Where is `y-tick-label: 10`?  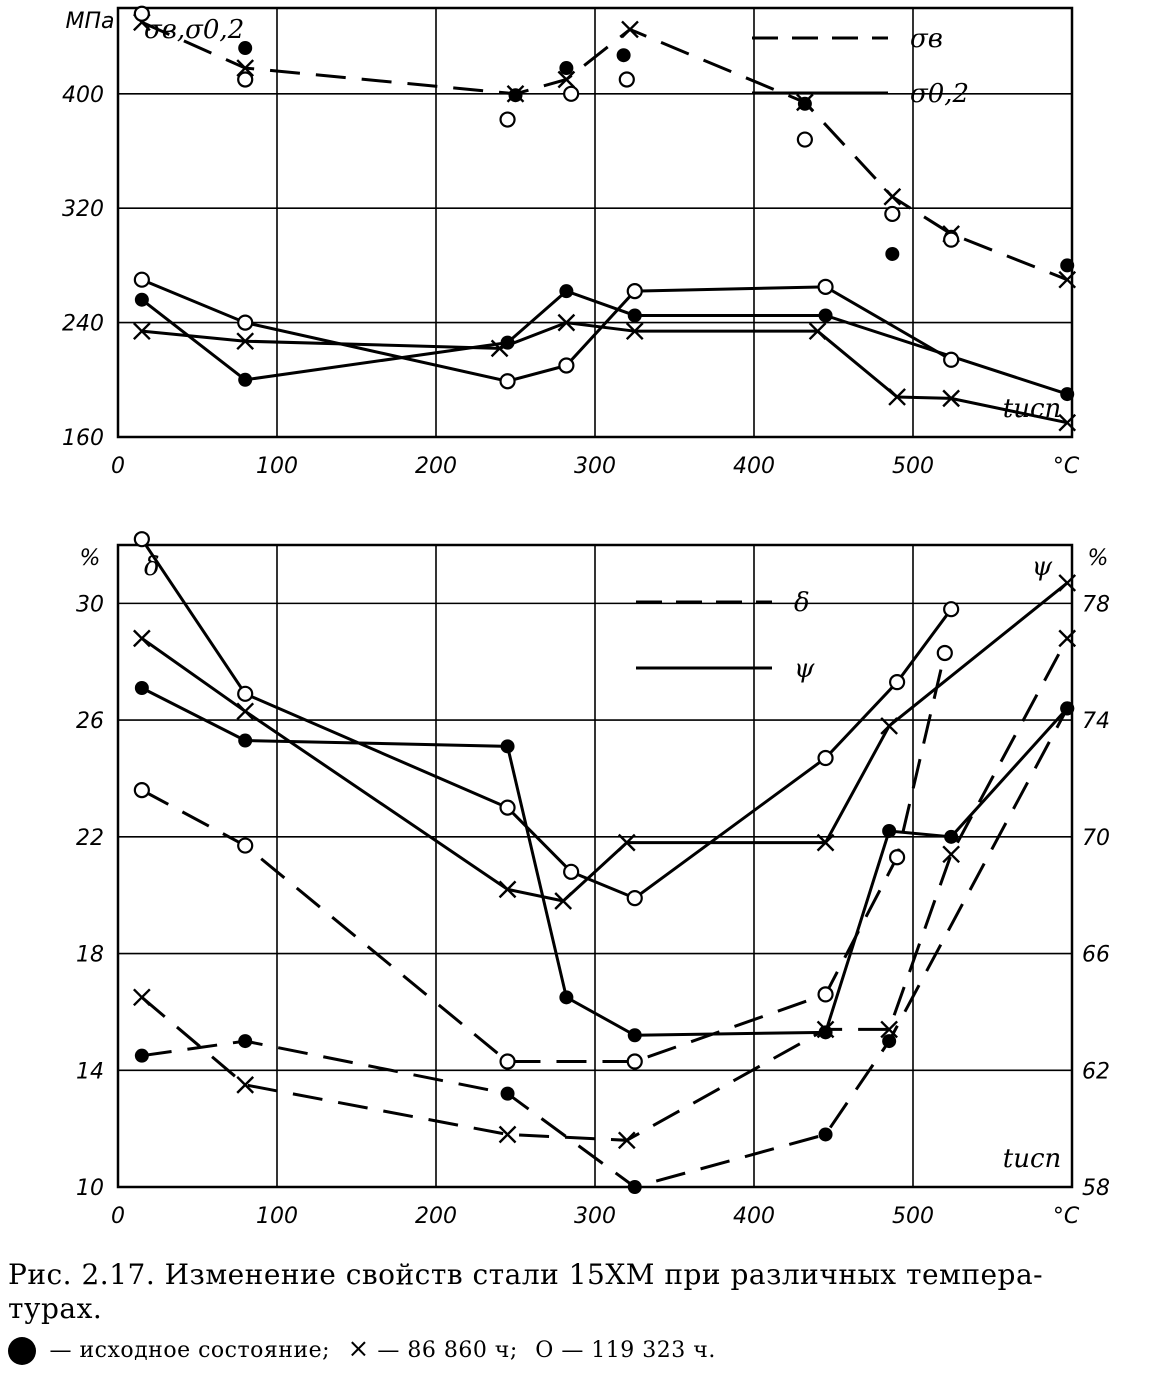
y-tick-label: 10 is located at coordinates (90, 1188).